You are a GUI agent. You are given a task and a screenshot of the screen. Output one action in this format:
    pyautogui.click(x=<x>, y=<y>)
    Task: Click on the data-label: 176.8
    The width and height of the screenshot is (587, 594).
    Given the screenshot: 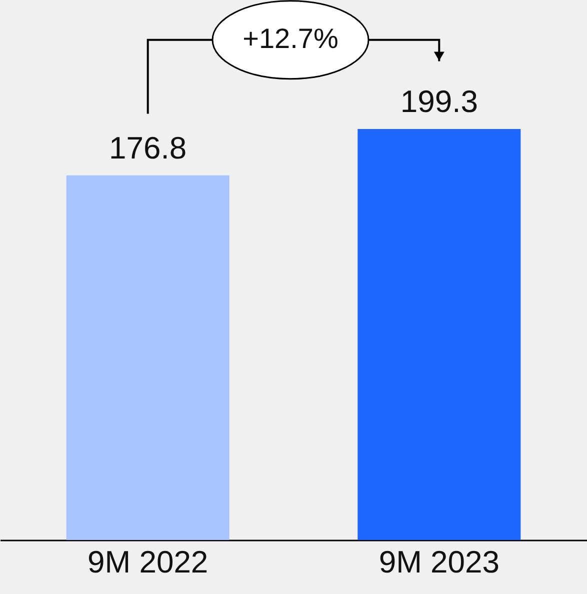 What is the action you would take?
    pyautogui.click(x=148, y=148)
    